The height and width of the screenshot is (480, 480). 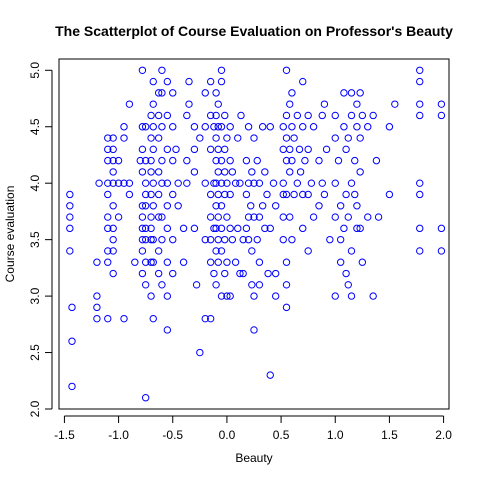 What do you see at coordinates (64, 435) in the screenshot?
I see `x-tick-label: -1.5` at bounding box center [64, 435].